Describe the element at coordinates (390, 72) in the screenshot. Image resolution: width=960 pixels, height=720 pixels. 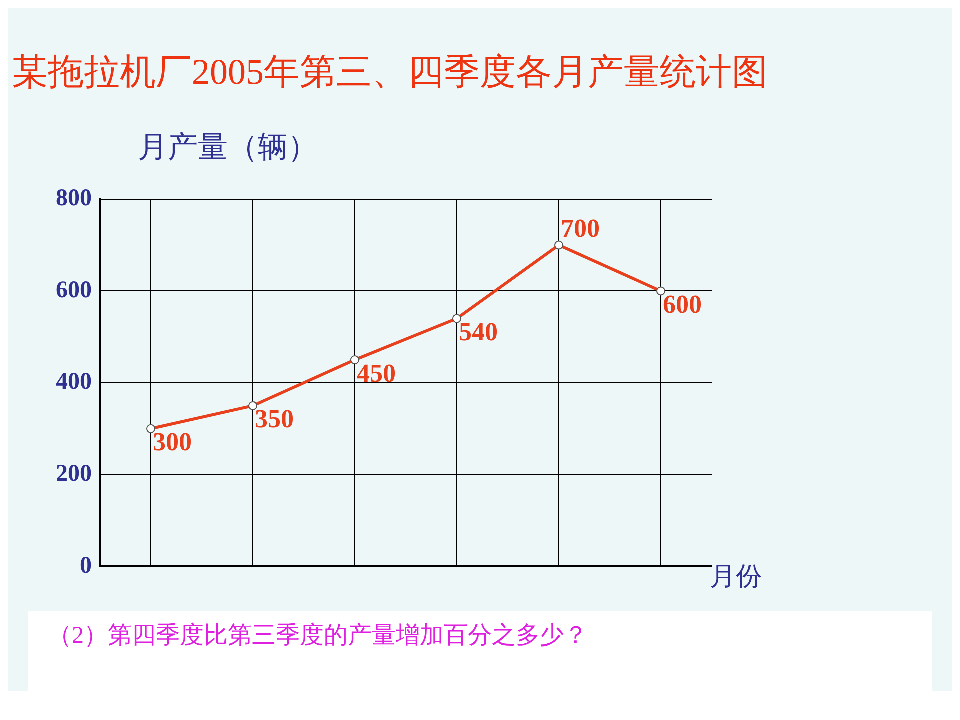
I see `chart-title: 某拖拉机厂2005年第三、四季度各月产量统计图` at that location.